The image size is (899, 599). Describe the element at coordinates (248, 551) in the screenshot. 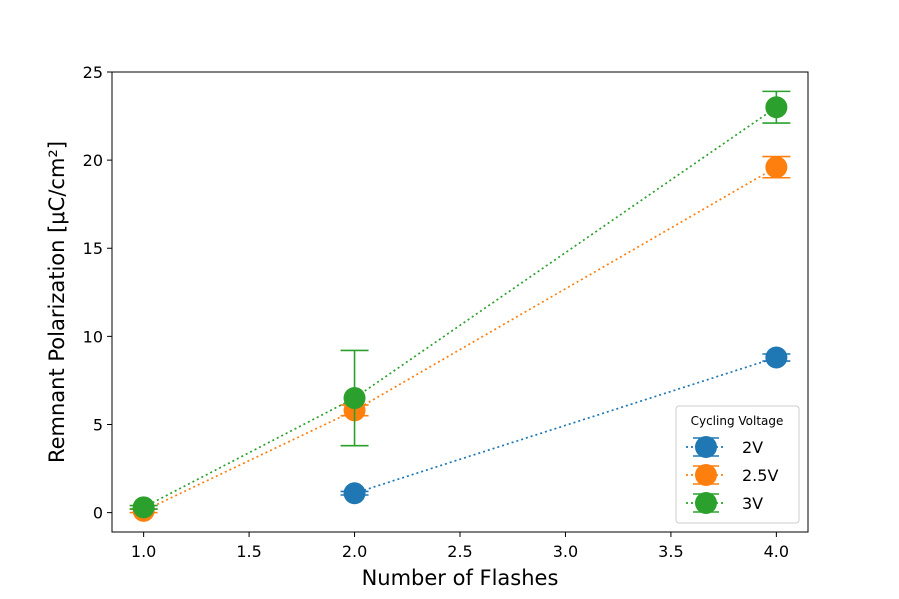

I see `x-tick-label: 1.5` at that location.